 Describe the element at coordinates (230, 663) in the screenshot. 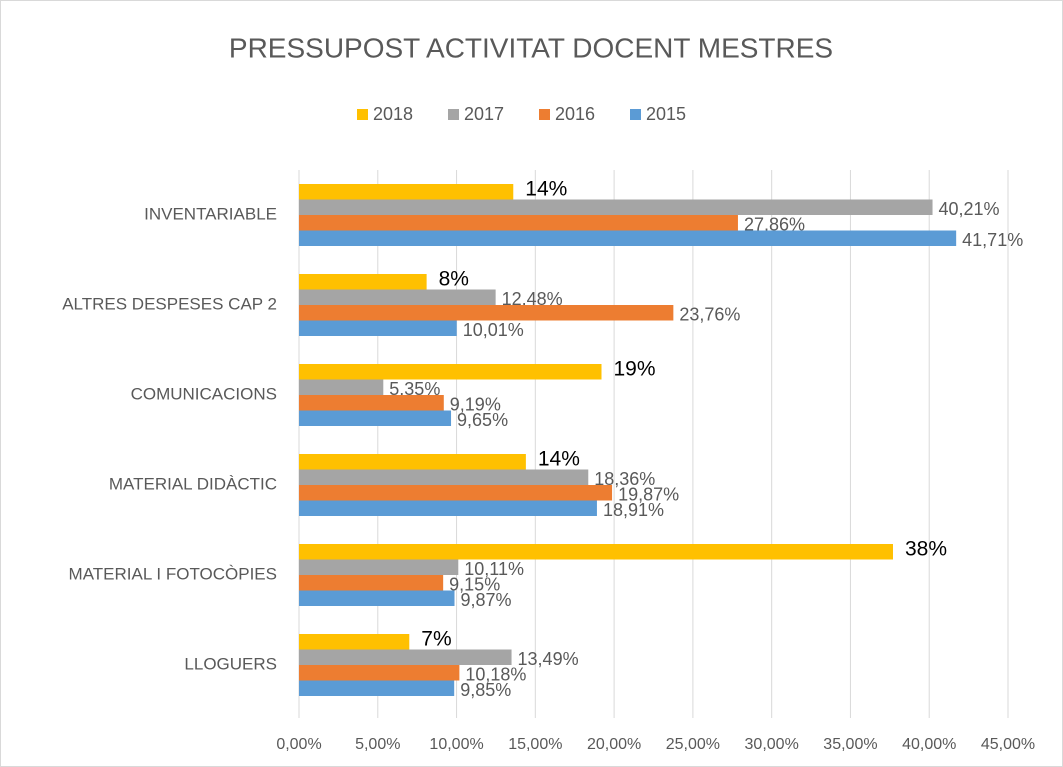

I see `y-tick-label: LLOGUERS` at that location.